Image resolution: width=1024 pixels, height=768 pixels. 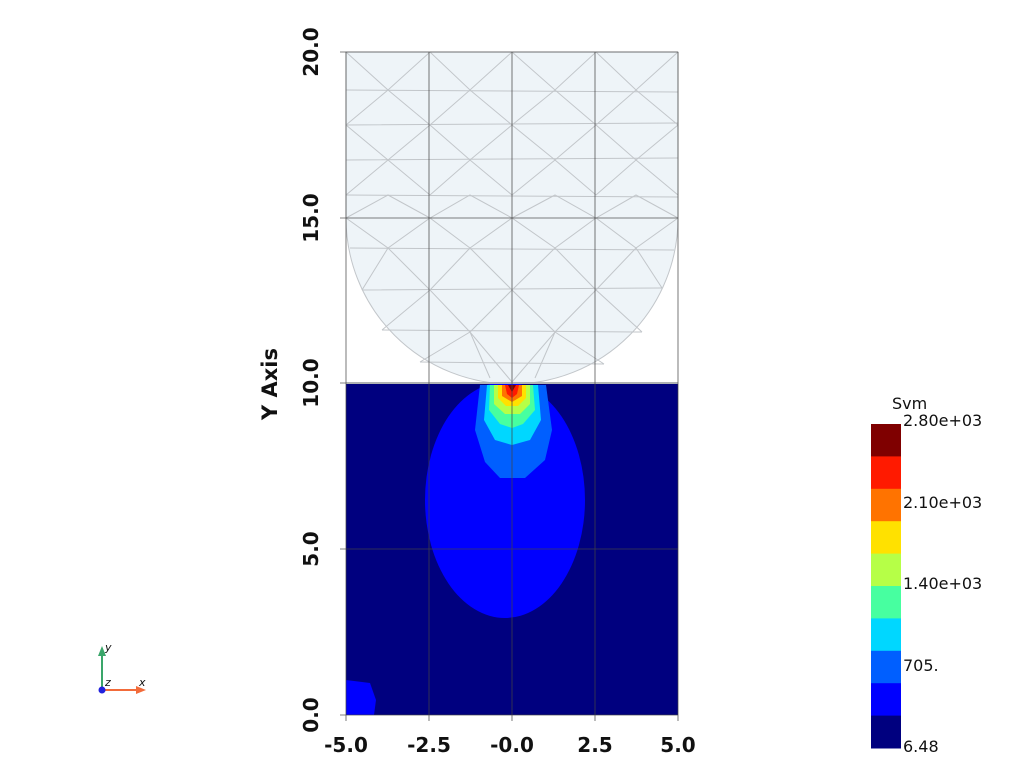 I want to click on colorbar, so click(x=886, y=586).